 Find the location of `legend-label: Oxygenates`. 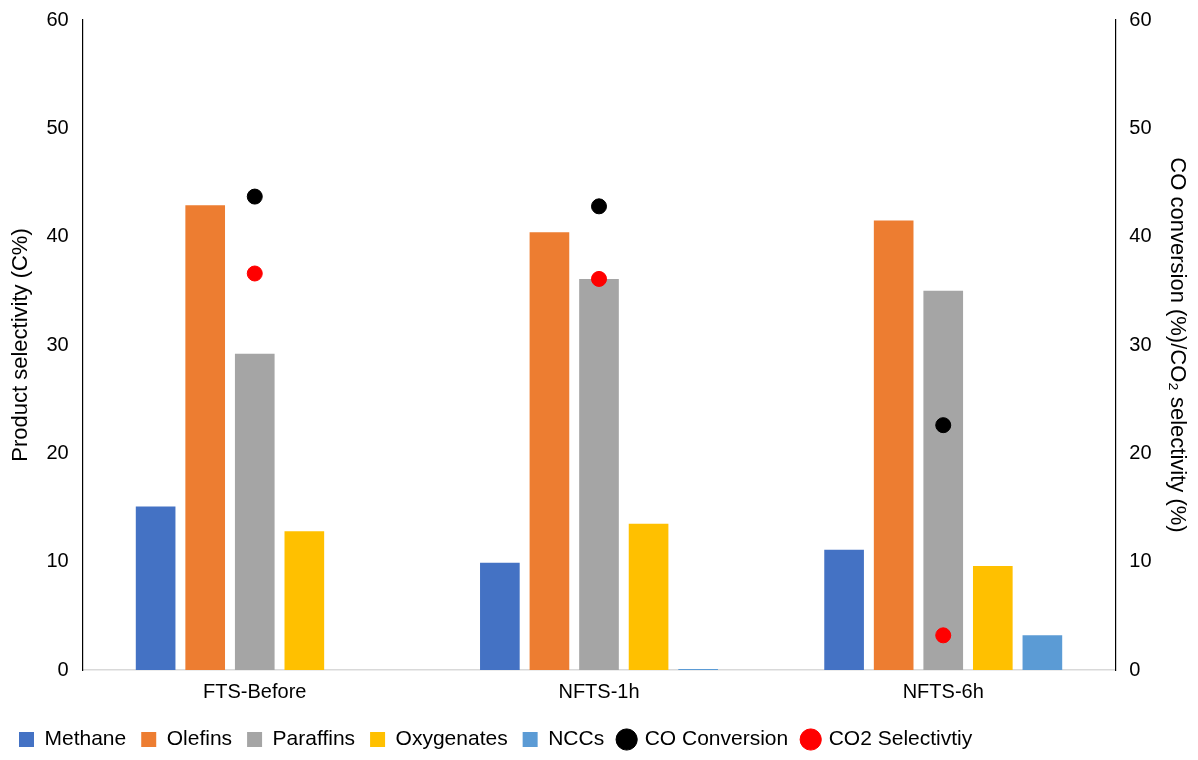

legend-label: Oxygenates is located at coordinates (451, 738).